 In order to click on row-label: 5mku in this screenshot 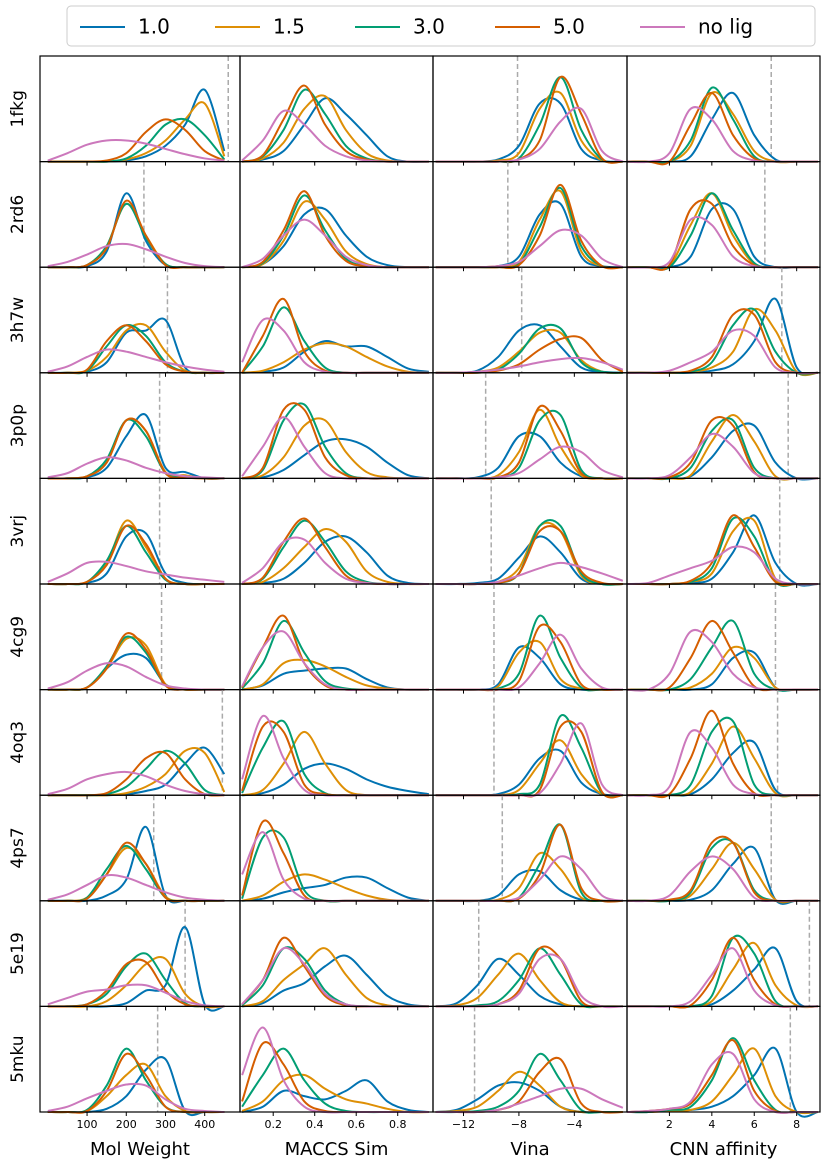, I will do `click(18, 1058)`.